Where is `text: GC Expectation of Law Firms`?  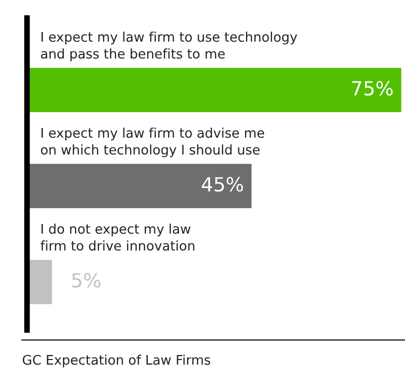
text: GC Expectation of Law Firms is located at coordinates (116, 361).